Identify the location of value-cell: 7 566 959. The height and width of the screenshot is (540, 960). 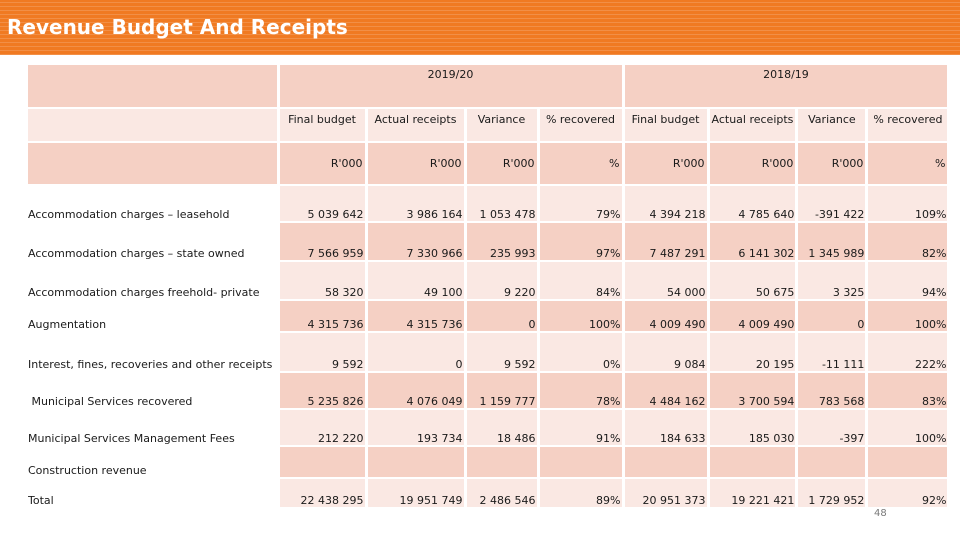
(323, 242).